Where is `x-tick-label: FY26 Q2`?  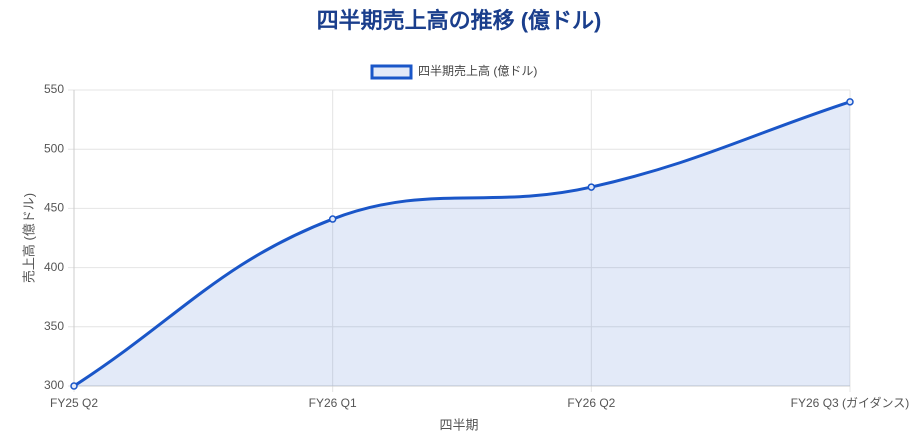 x-tick-label: FY26 Q2 is located at coordinates (591, 403).